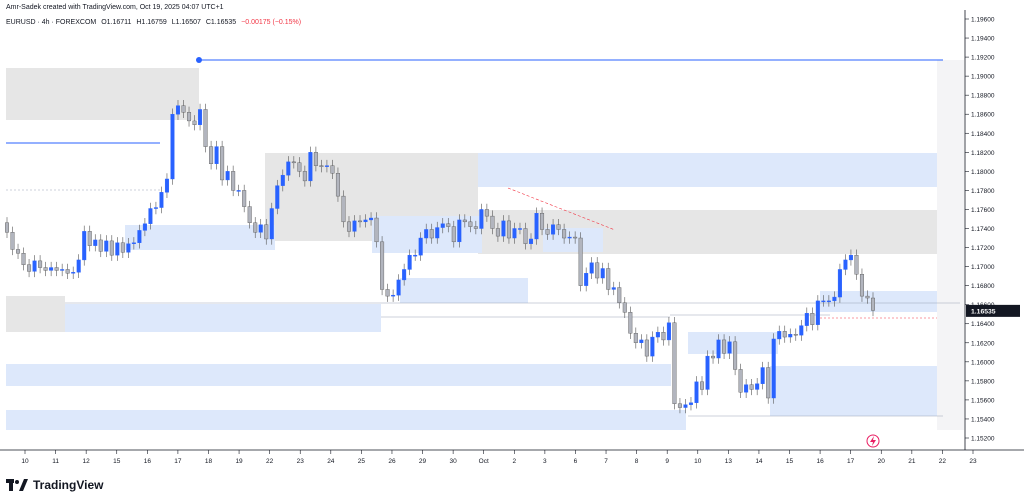  What do you see at coordinates (51, 22) in the screenshot?
I see `symbol-name: EURUSD · 4h · FOREXCOM` at bounding box center [51, 22].